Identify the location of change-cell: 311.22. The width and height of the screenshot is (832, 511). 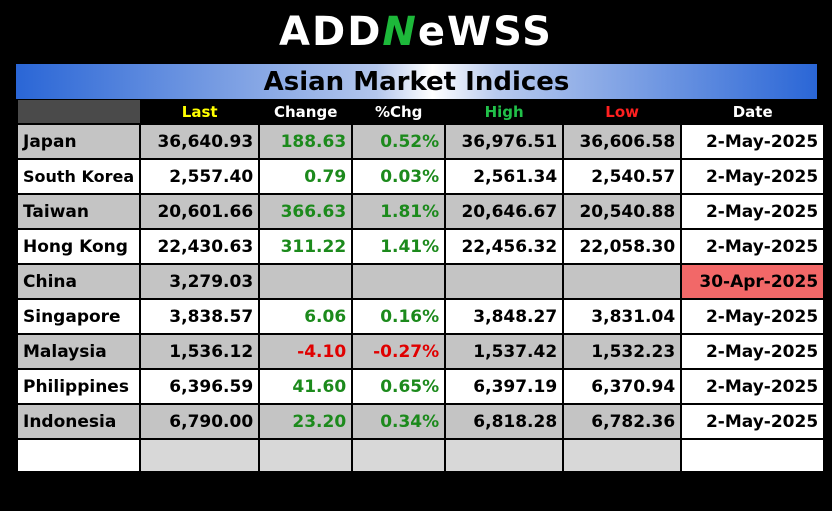
(306, 246).